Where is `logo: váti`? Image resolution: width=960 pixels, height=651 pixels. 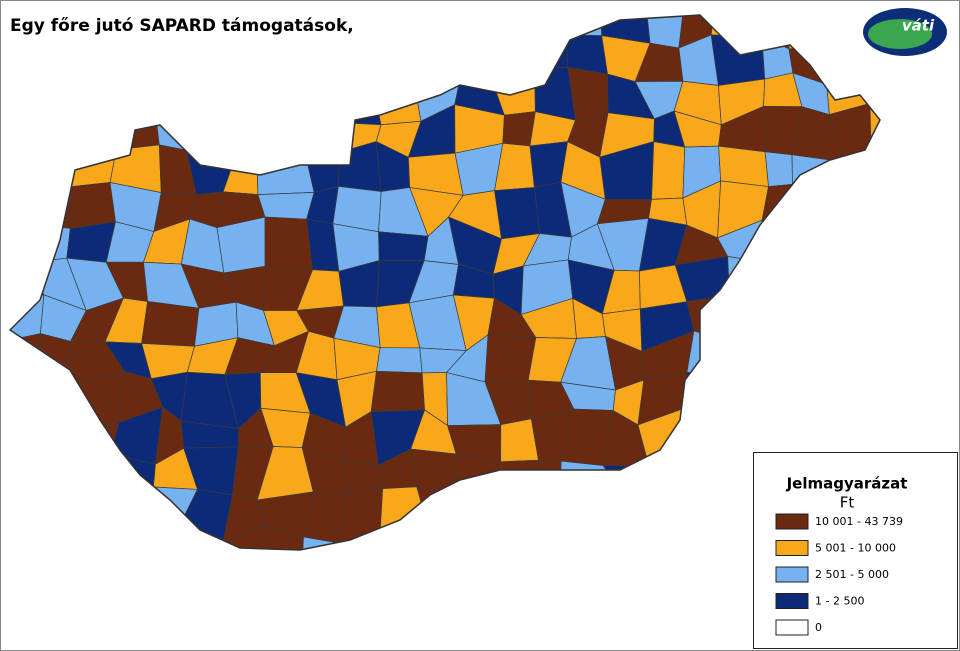
logo: váti is located at coordinates (905, 32).